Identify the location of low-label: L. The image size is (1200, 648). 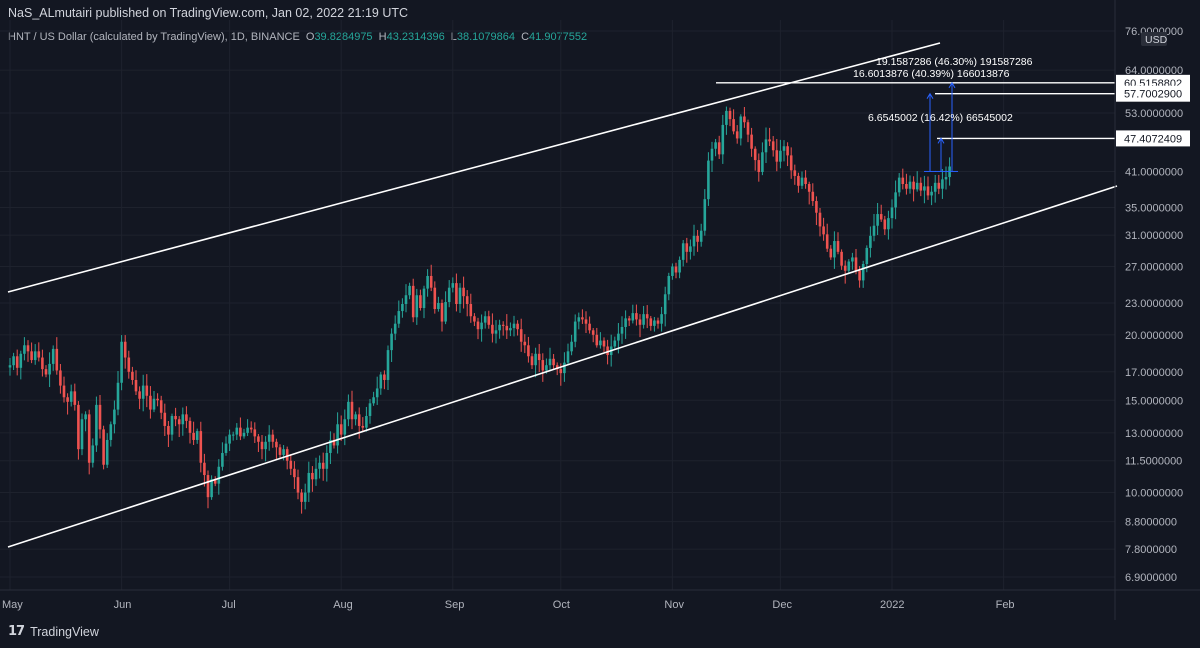
(453, 37).